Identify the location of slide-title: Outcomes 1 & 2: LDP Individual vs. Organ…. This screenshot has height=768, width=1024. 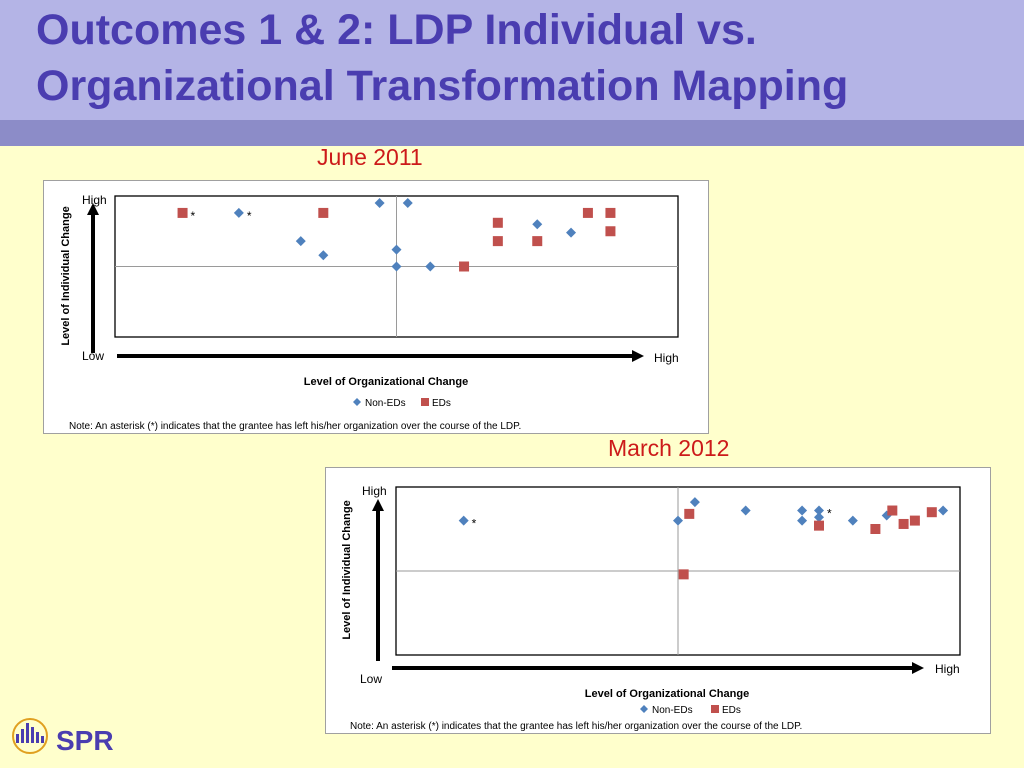
(442, 58).